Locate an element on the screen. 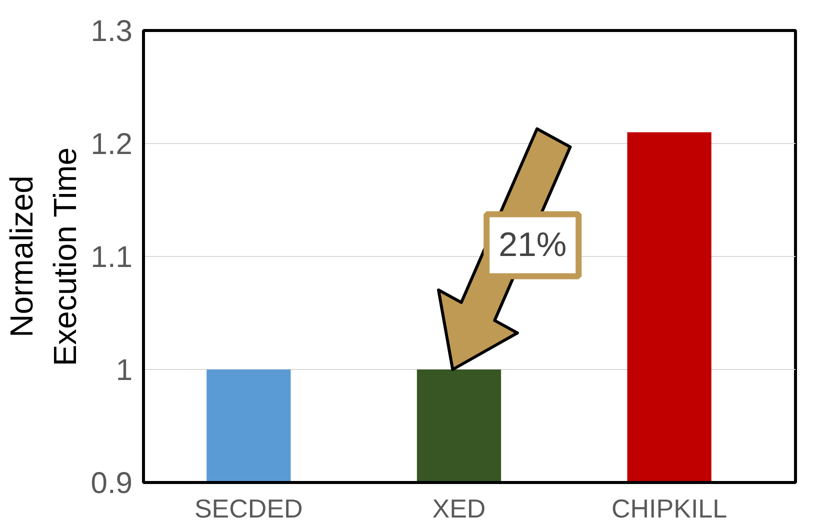  x-tick-label: CHIPKILL is located at coordinates (670, 509).